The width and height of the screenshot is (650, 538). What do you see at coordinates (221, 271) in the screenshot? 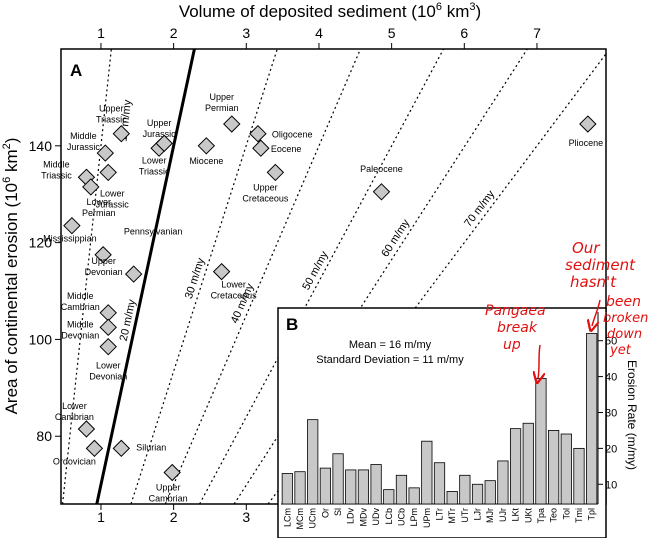
I see `point-lower-cretaceous` at bounding box center [221, 271].